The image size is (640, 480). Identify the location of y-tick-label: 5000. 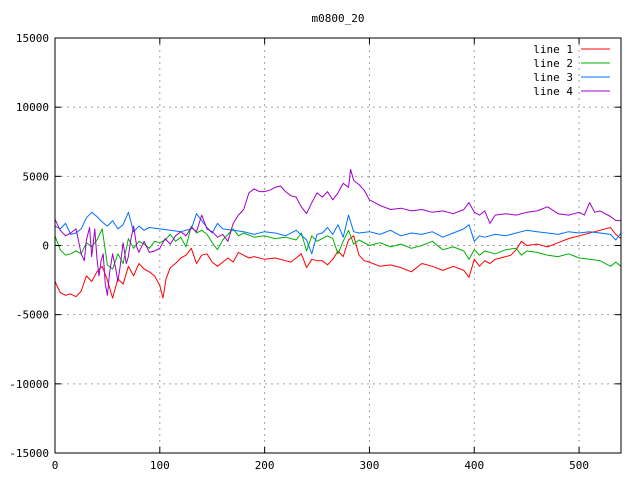
(36, 176).